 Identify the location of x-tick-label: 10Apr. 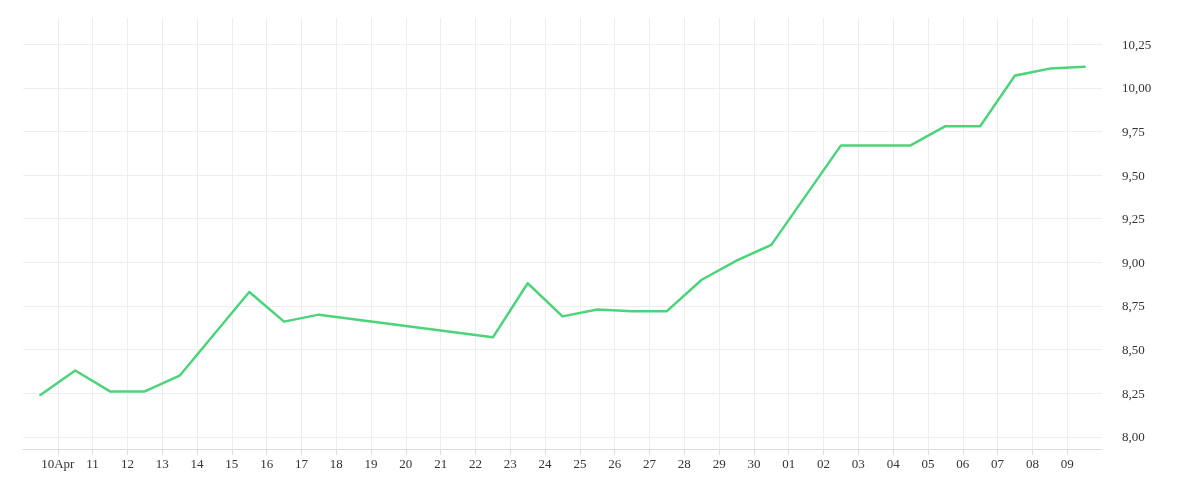
(58, 463).